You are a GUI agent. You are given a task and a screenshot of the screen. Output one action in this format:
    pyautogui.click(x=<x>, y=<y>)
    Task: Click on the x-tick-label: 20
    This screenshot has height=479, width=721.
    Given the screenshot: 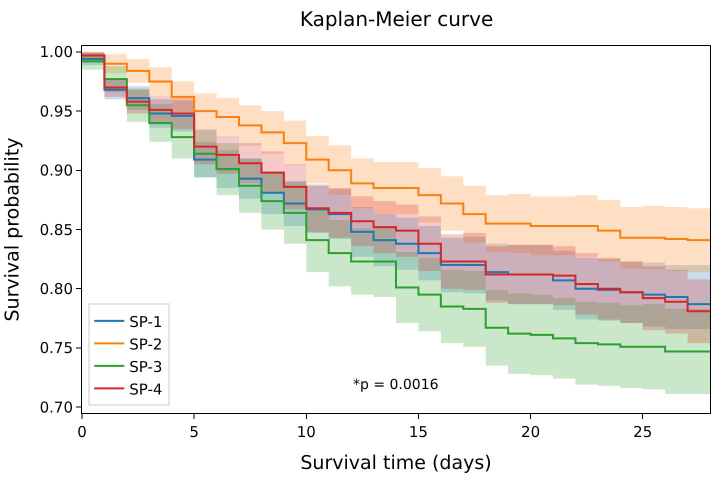 What is the action you would take?
    pyautogui.click(x=530, y=432)
    